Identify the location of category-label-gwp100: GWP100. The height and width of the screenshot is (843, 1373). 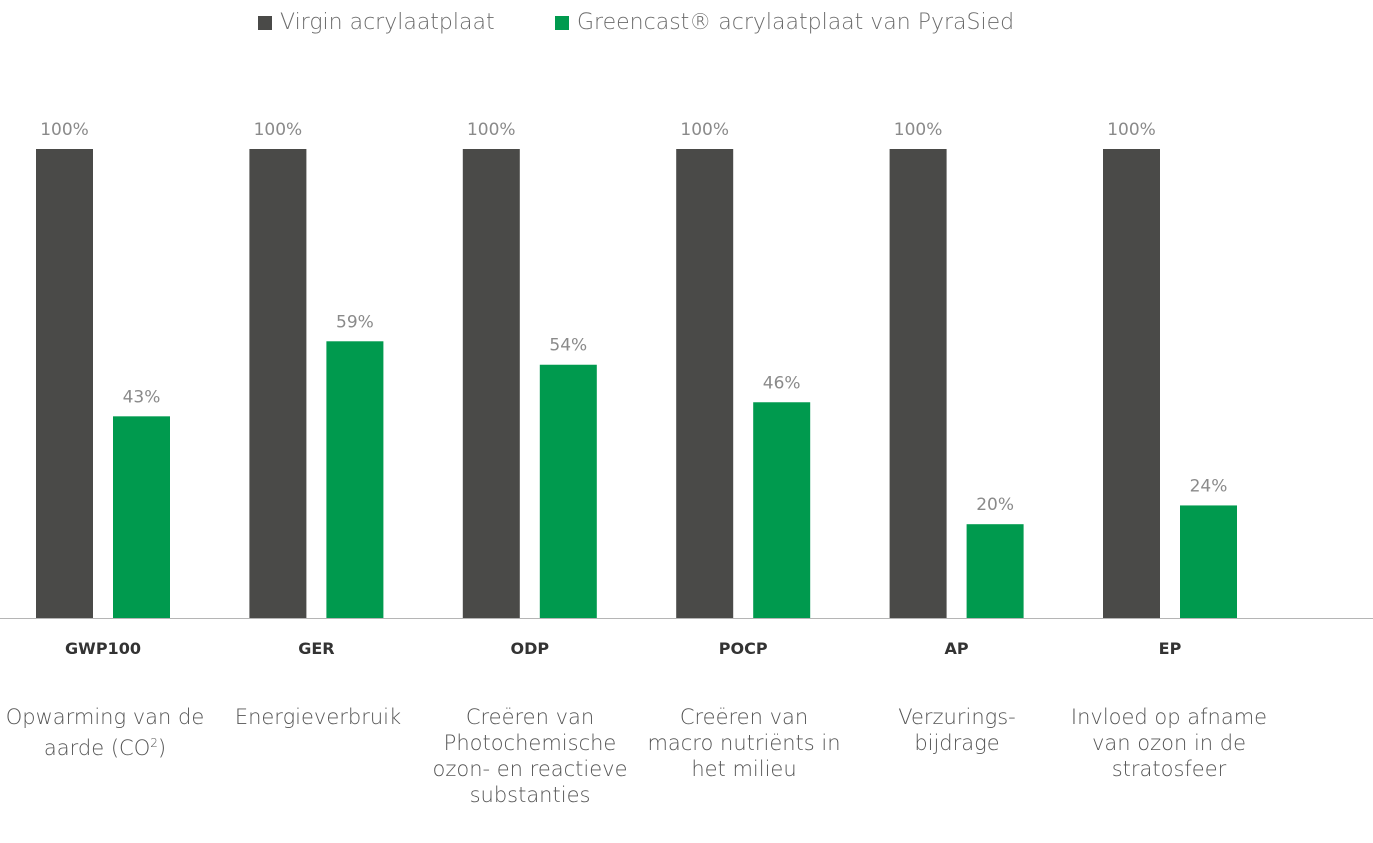
(103, 648).